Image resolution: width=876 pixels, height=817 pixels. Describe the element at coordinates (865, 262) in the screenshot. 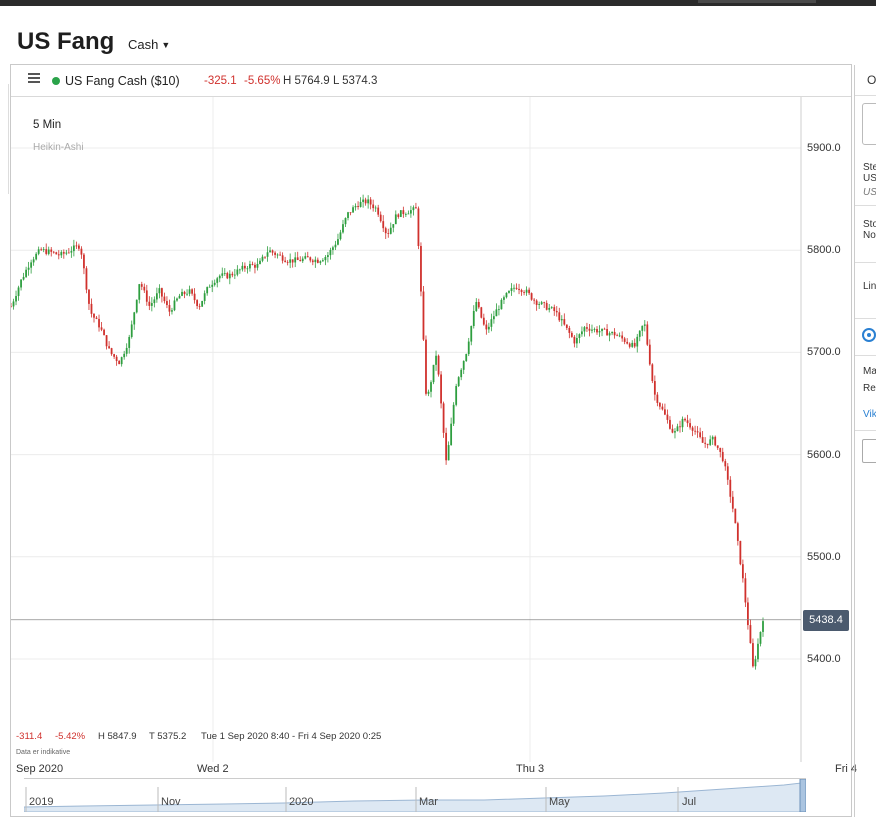

I see `divider` at that location.